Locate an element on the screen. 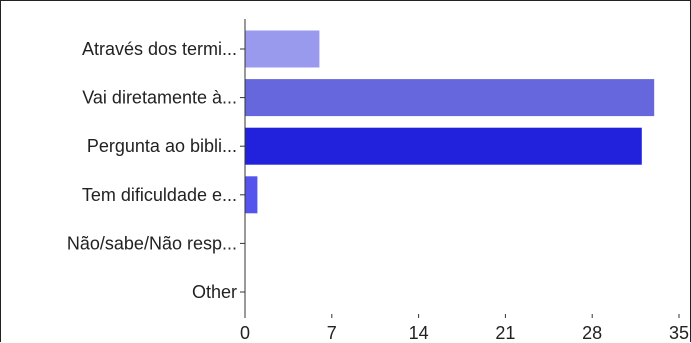 This screenshot has height=343, width=691. x-tick-label: 0 is located at coordinates (245, 333).